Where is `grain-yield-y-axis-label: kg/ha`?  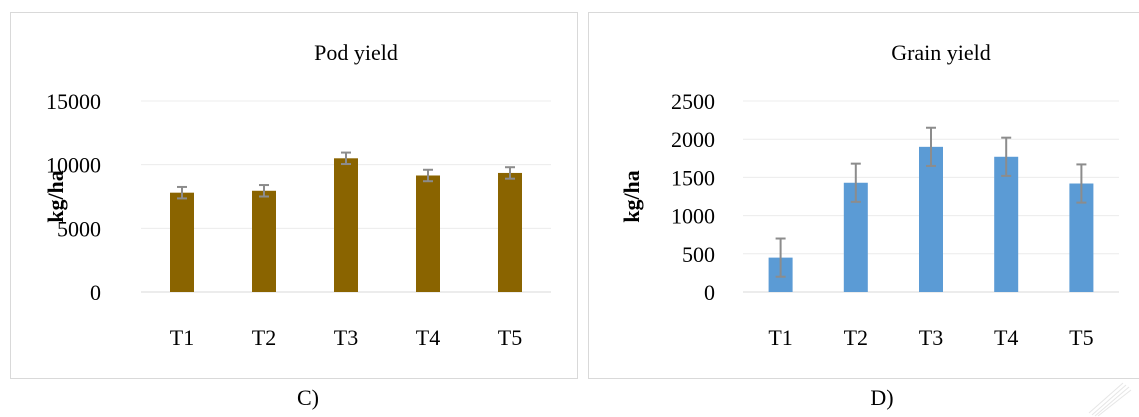
grain-yield-y-axis-label: kg/ha is located at coordinates (631, 196).